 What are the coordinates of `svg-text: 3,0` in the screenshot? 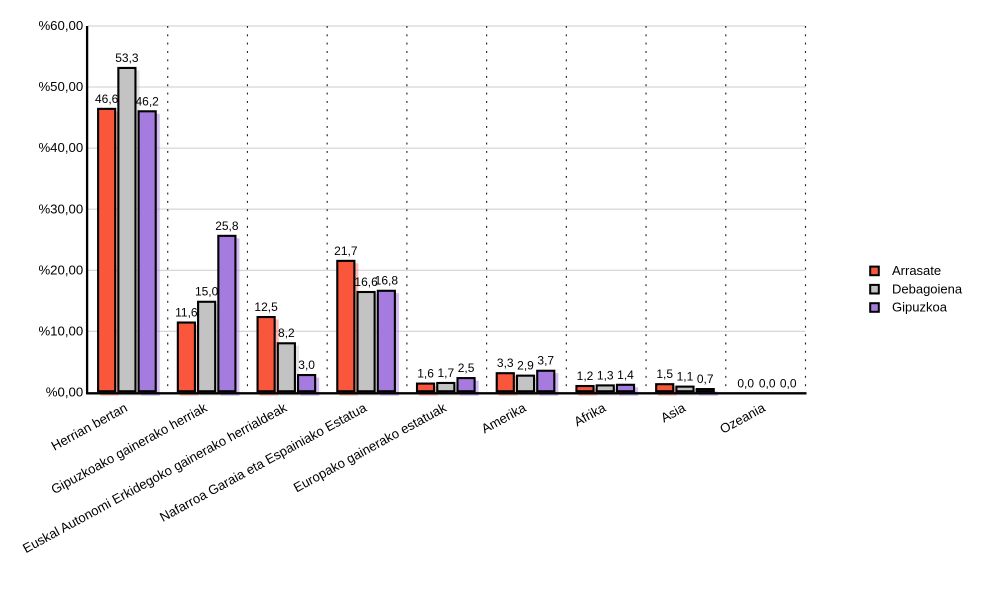 It's located at (306, 365).